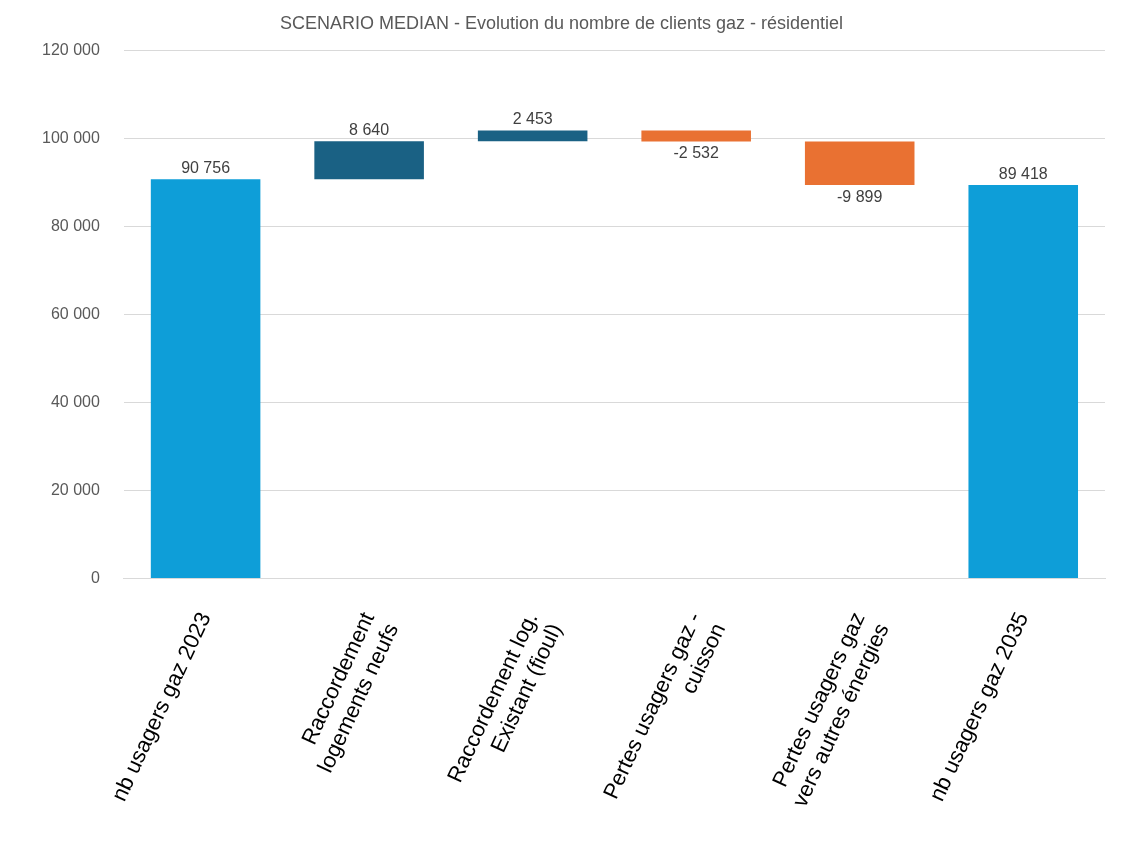 The height and width of the screenshot is (860, 1133). What do you see at coordinates (70, 137) in the screenshot?
I see `y-tick-label: 100 000` at bounding box center [70, 137].